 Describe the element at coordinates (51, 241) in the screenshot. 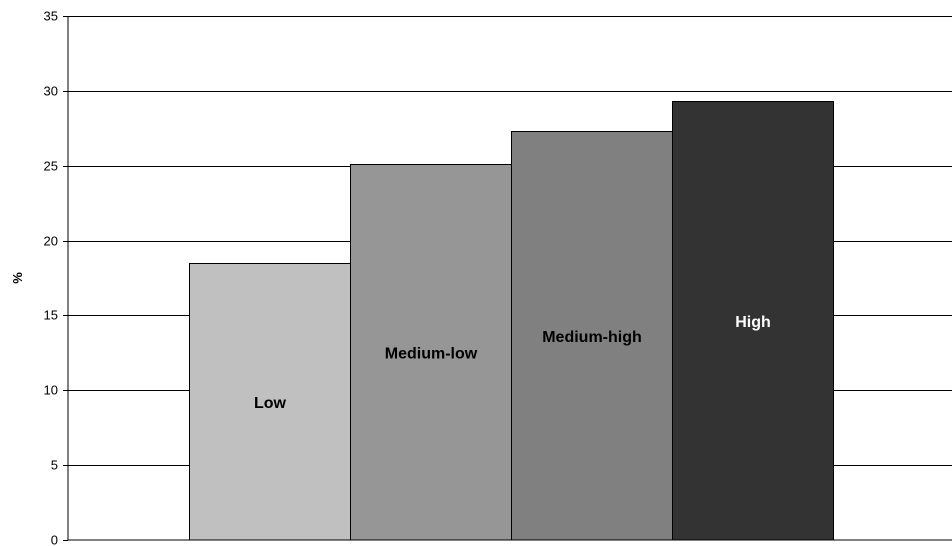

I see `y-tick-label: 20` at that location.